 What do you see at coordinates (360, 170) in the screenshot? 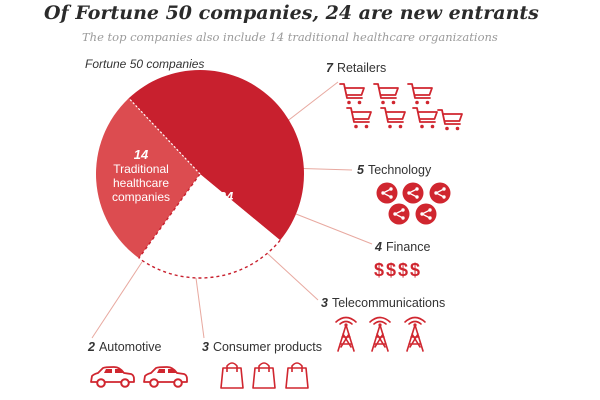
I see `category-count: 5` at bounding box center [360, 170].